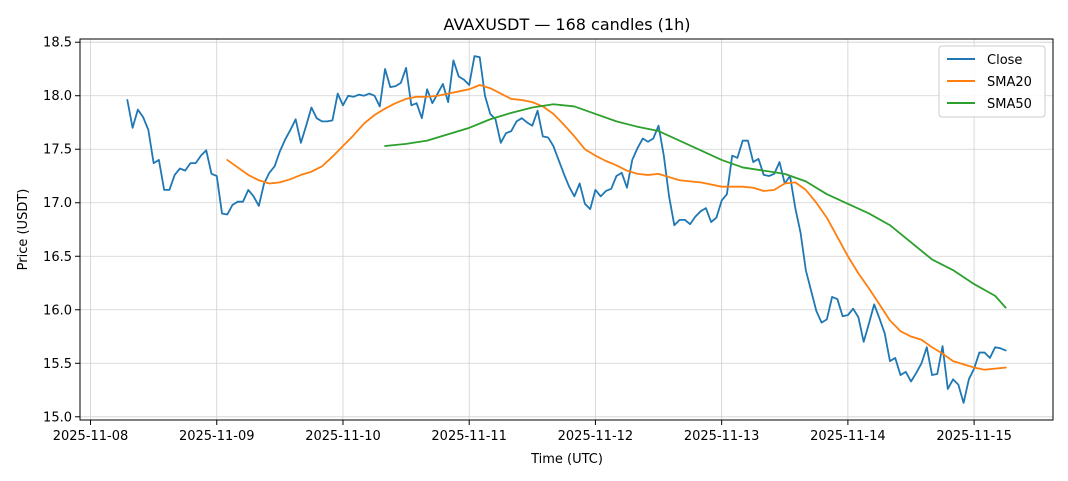 This screenshot has height=481, width=1068. Describe the element at coordinates (57, 364) in the screenshot. I see `y-tick-label: 15.5` at that location.